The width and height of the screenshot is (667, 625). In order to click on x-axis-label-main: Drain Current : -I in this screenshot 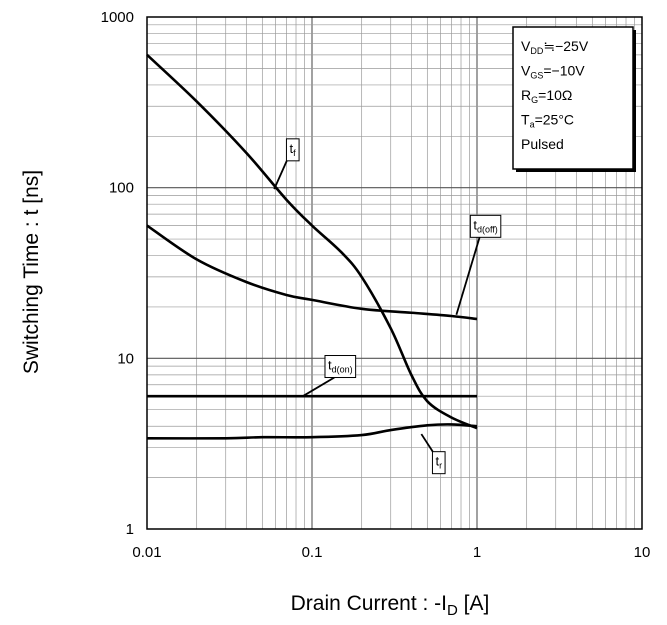, I will do `click(369, 603)`.